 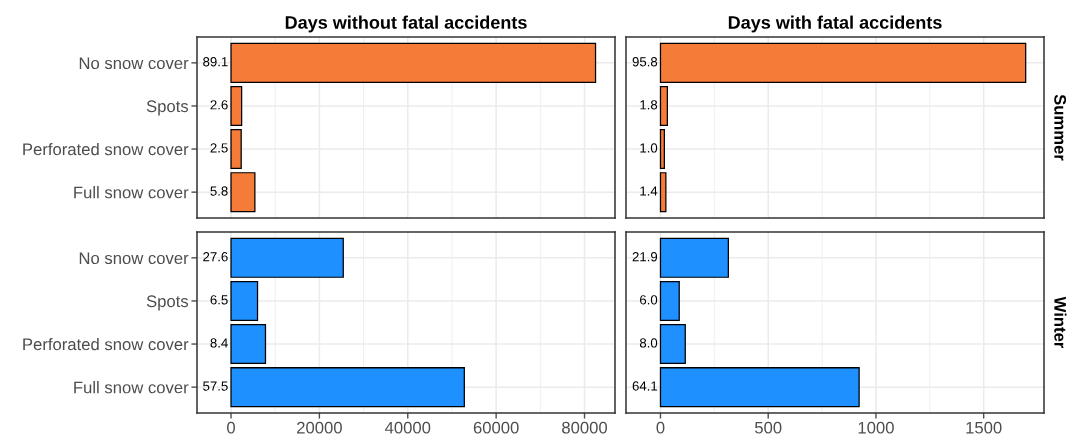 I want to click on x-tick-label: 1500, so click(x=984, y=427).